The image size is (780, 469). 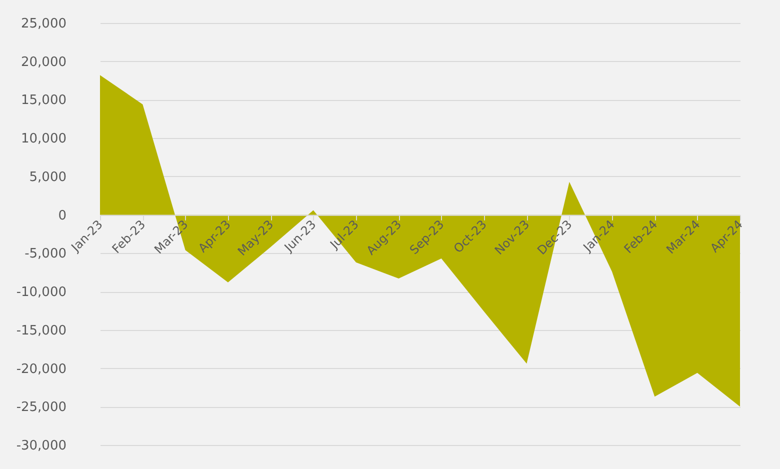 What do you see at coordinates (41, 369) in the screenshot?
I see `y-tick-label: -20,000` at bounding box center [41, 369].